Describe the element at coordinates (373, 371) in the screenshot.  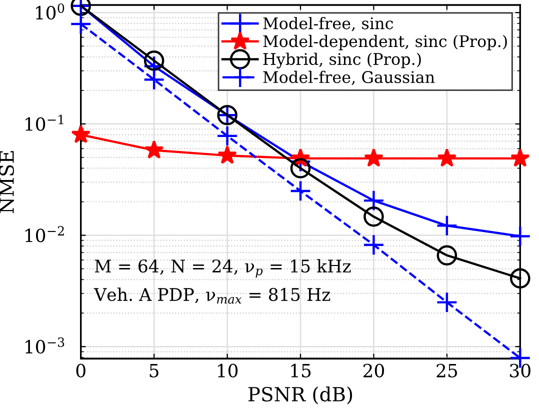
I see `x-tick-label: 20` at that location.